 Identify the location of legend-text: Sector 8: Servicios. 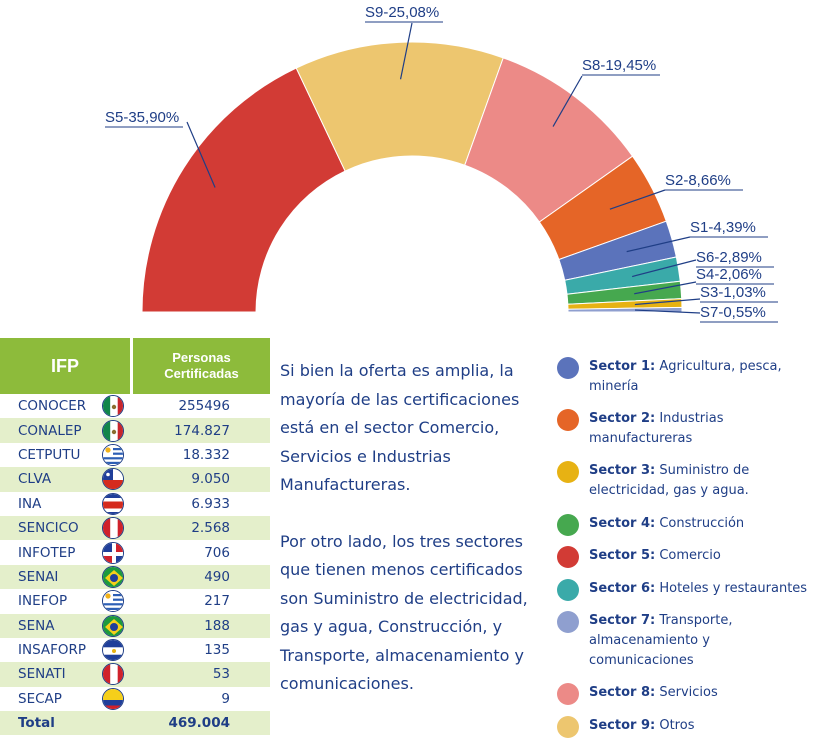
(653, 694).